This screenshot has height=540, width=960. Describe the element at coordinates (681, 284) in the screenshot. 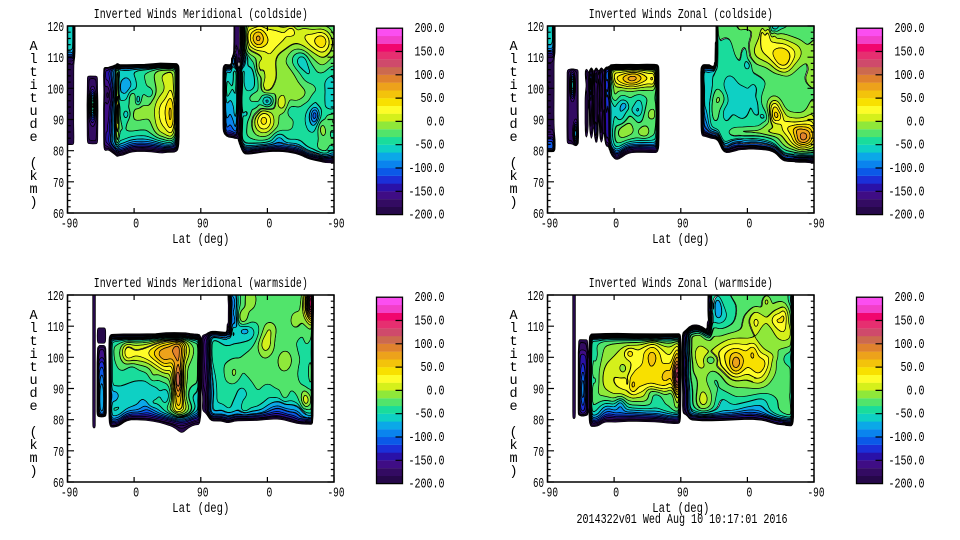

I see `svg-text:Inverted Winds Zonal (warmside: Inverted Winds Zonal (warmside)` at that location.